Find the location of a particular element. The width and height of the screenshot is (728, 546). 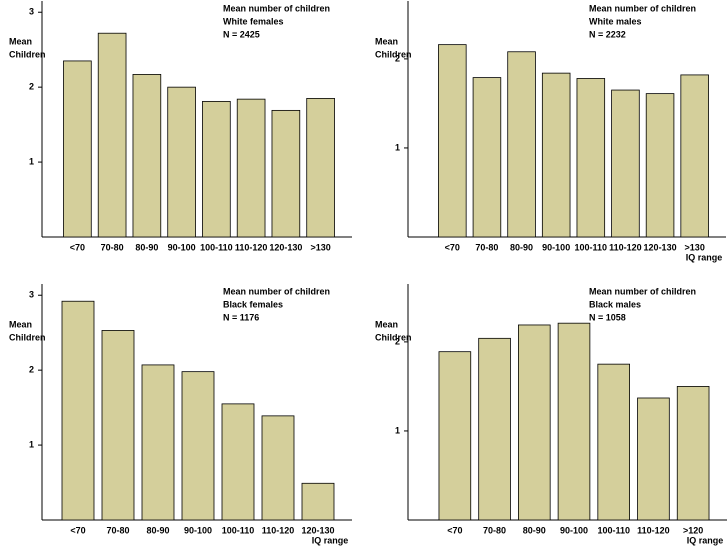

chart-subtitle: White males is located at coordinates (615, 21).